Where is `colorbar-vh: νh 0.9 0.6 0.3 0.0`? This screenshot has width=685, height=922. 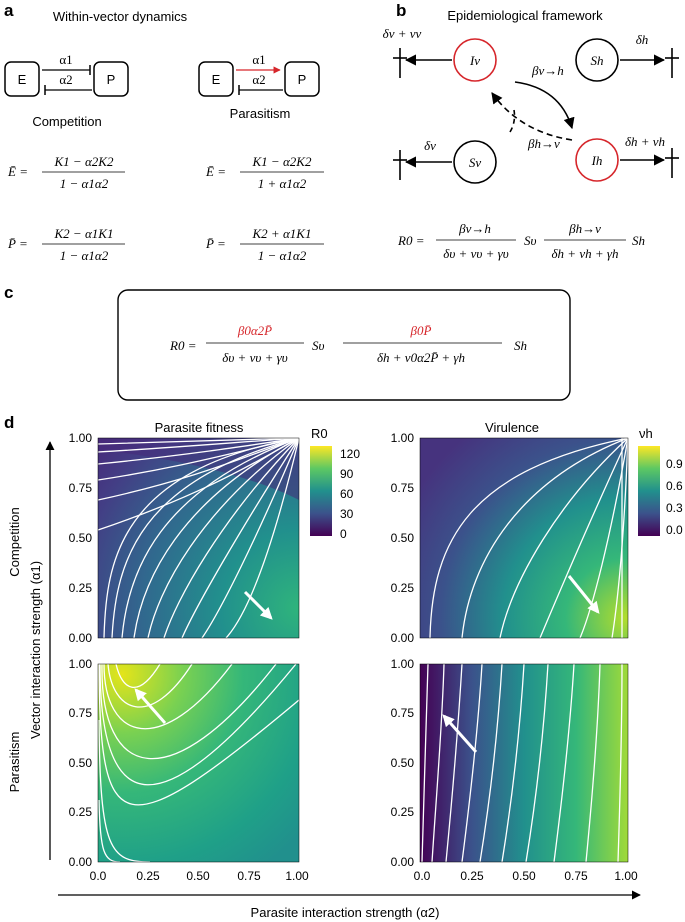
colorbar-vh: νh 0.9 0.6 0.3 0.0 is located at coordinates (660, 481).